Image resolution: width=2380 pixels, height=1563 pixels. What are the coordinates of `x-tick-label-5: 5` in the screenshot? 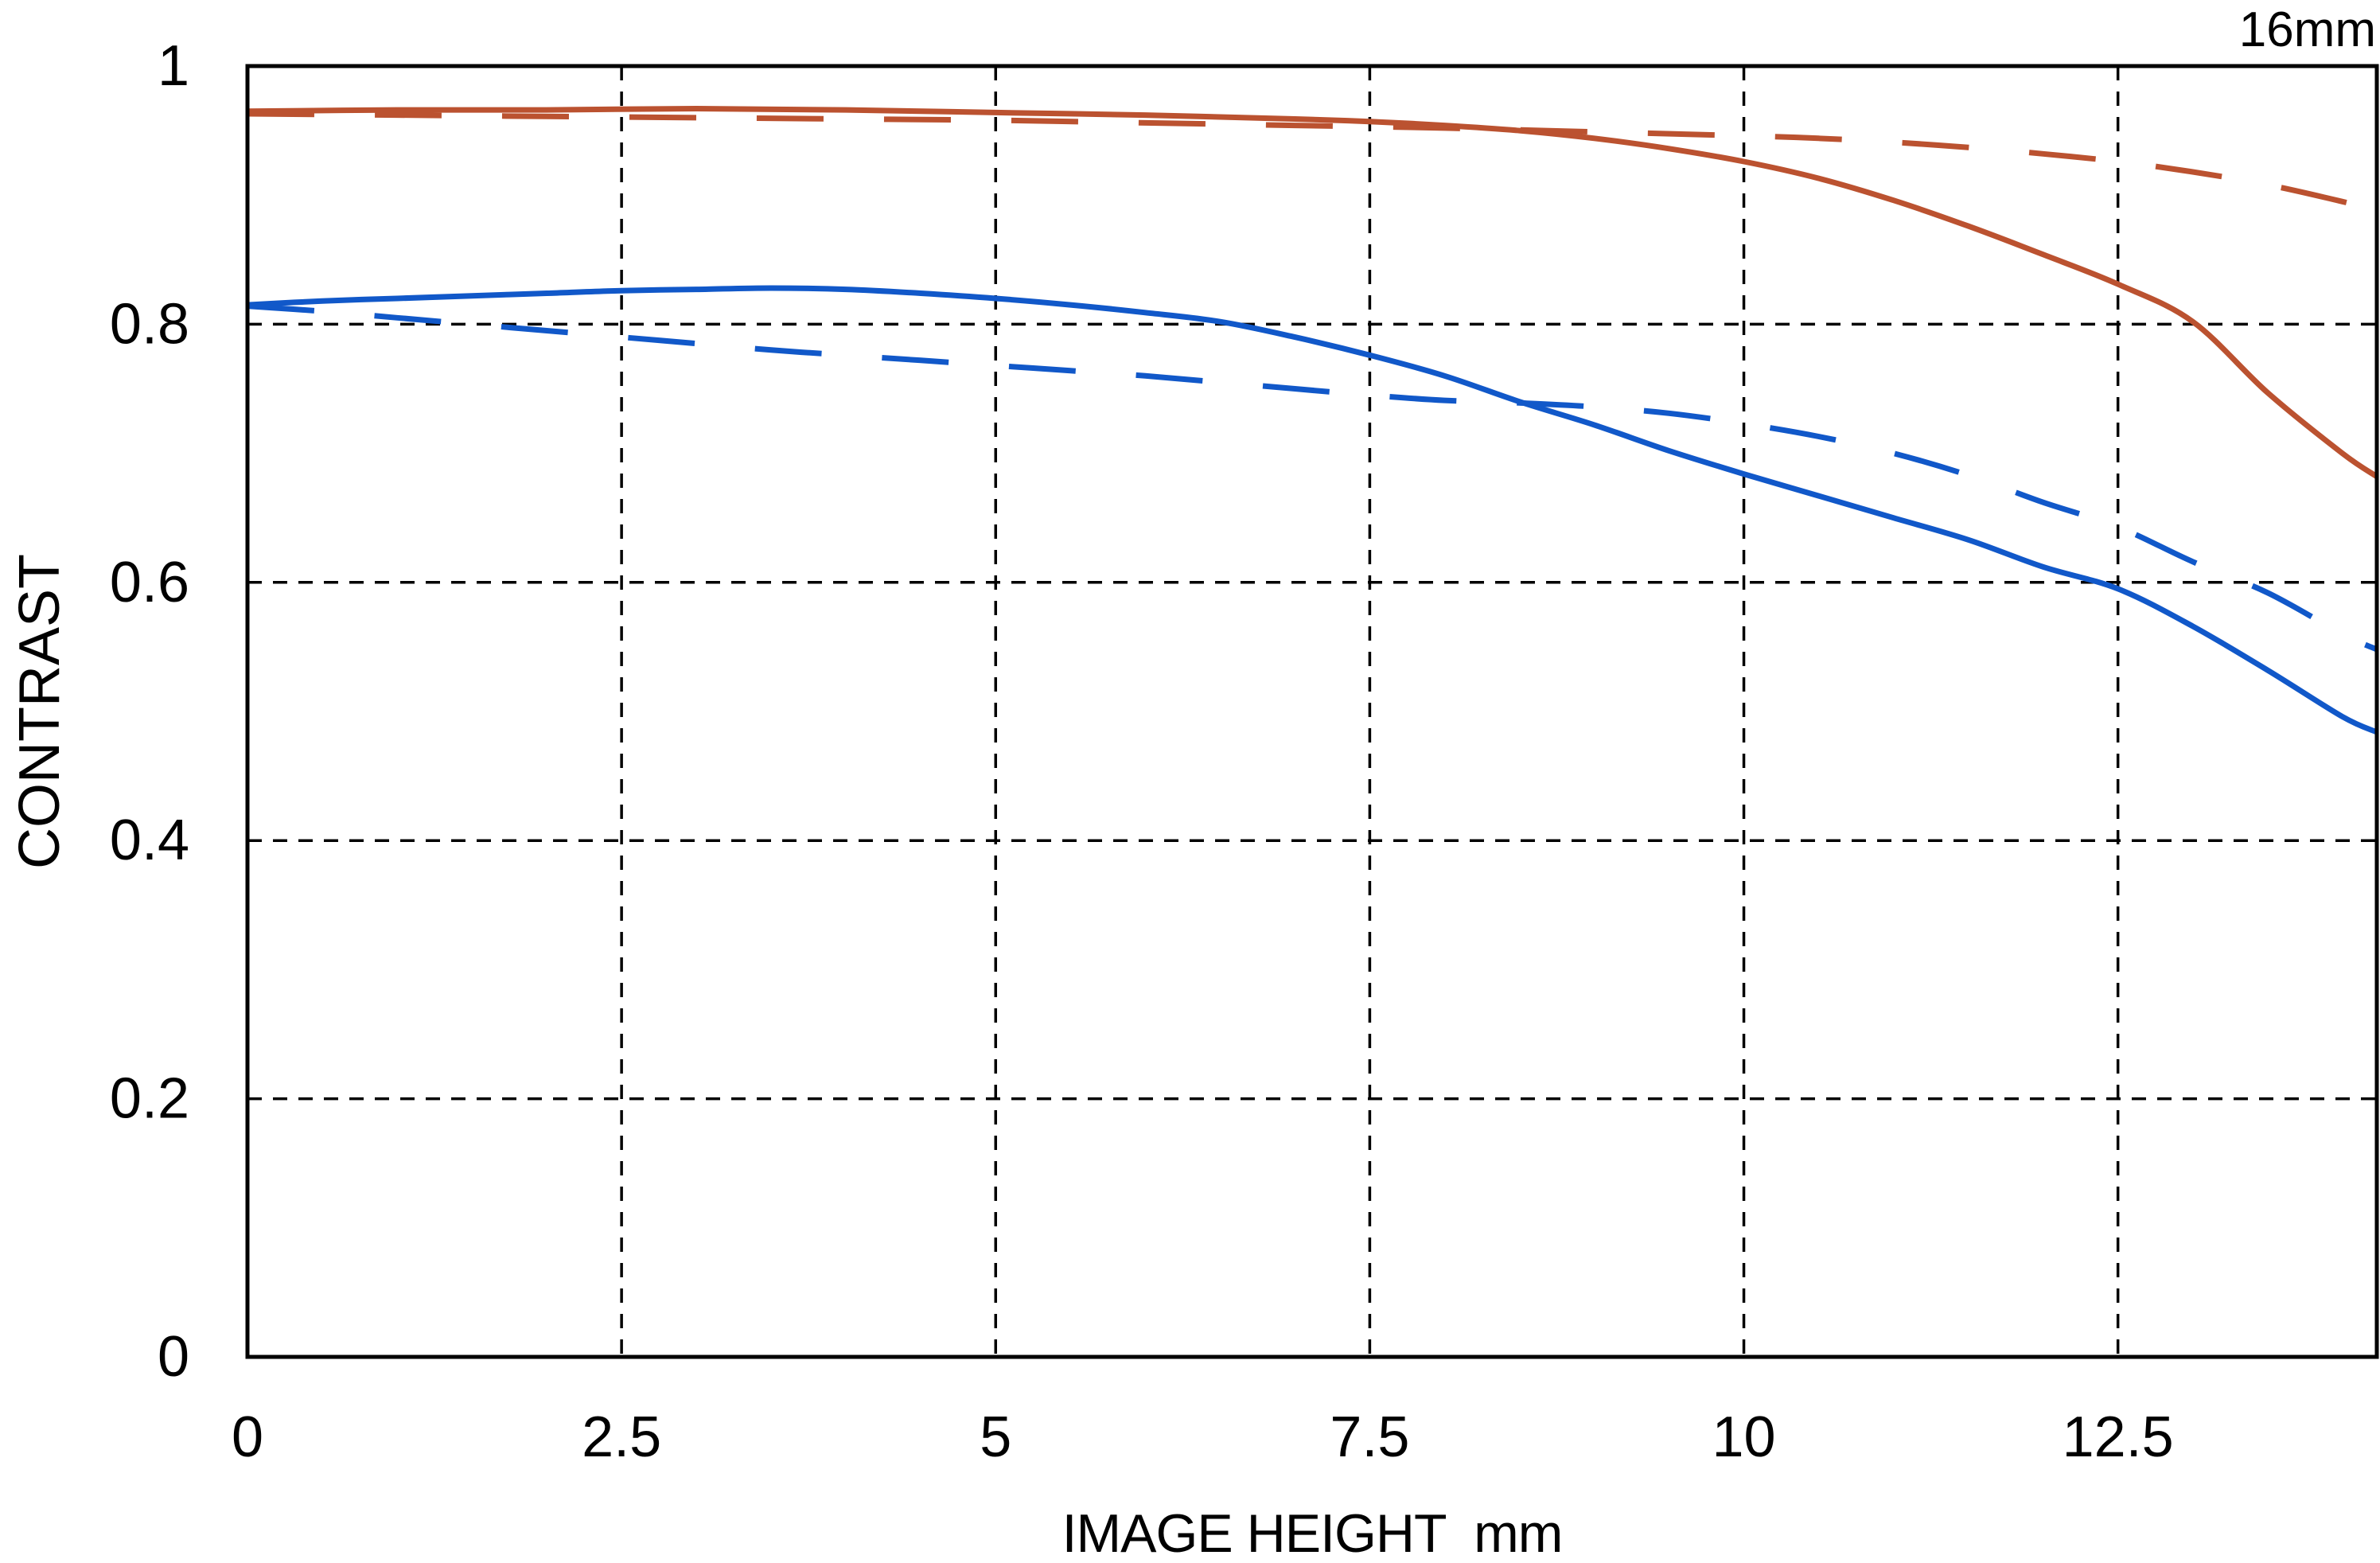 It's located at (995, 1437).